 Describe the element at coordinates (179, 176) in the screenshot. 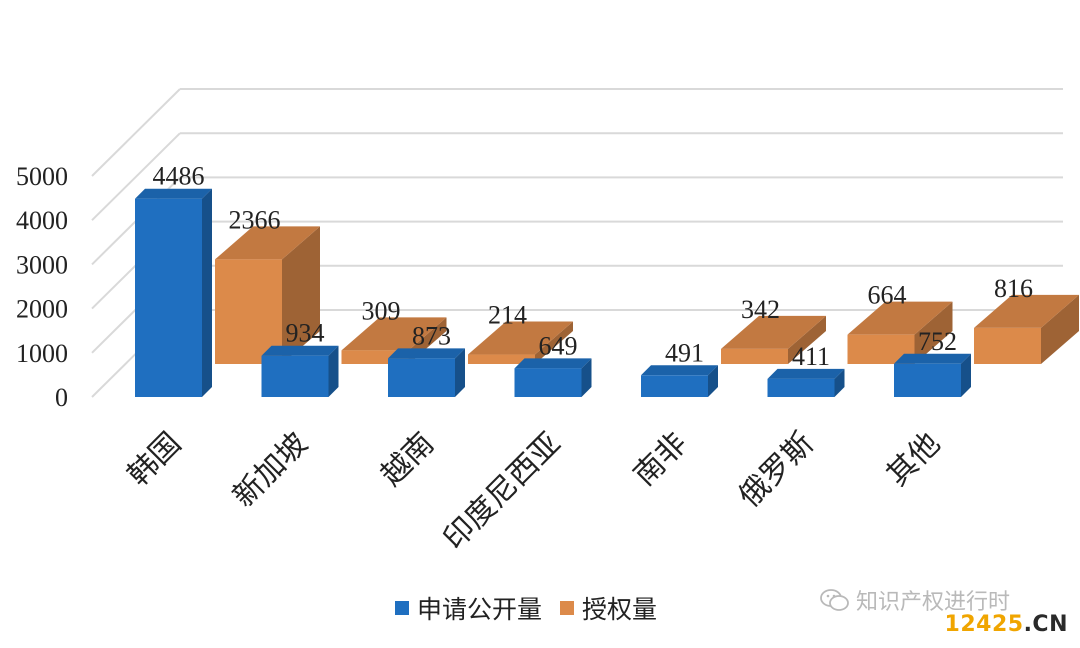

I see `data-label-applications: 4486` at that location.